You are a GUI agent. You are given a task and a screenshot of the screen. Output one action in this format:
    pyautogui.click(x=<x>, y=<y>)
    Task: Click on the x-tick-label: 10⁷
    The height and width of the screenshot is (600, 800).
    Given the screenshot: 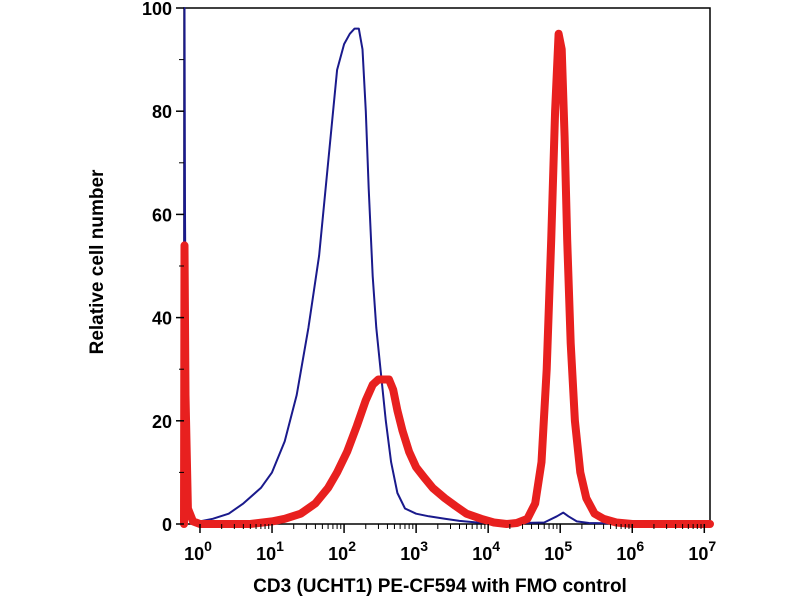 What is the action you would take?
    pyautogui.click(x=702, y=551)
    